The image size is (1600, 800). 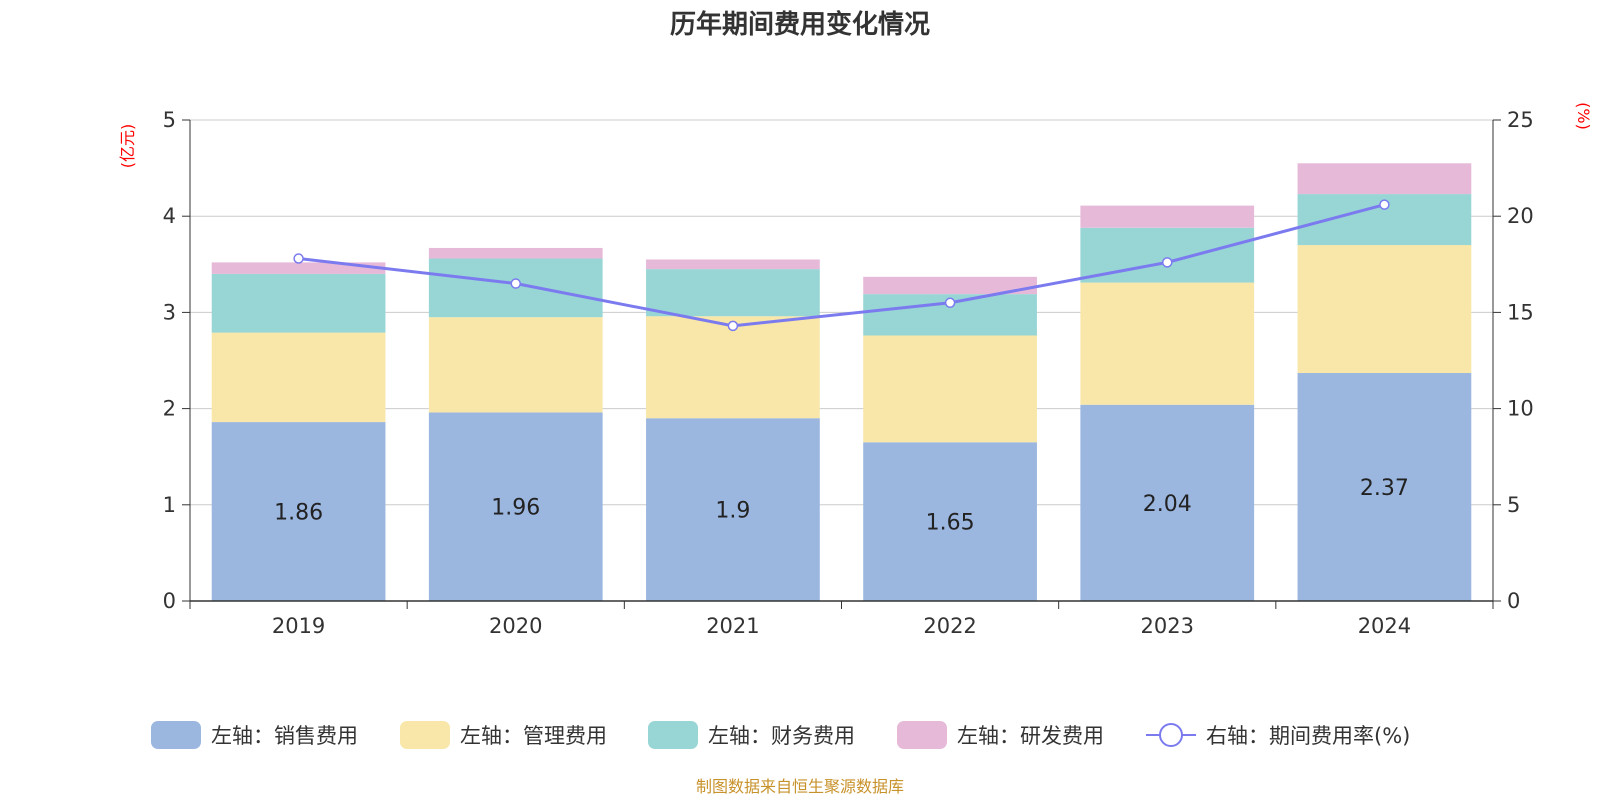 I want to click on left-axis-tick-label: 4, so click(x=169, y=216).